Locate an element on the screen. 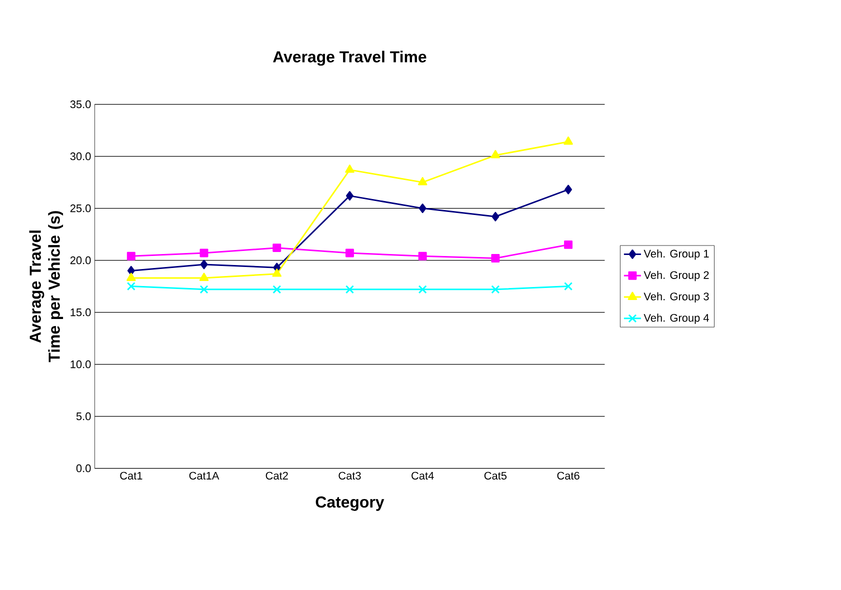 The width and height of the screenshot is (841, 590). legend-label: Veh. Group 1 is located at coordinates (676, 255).